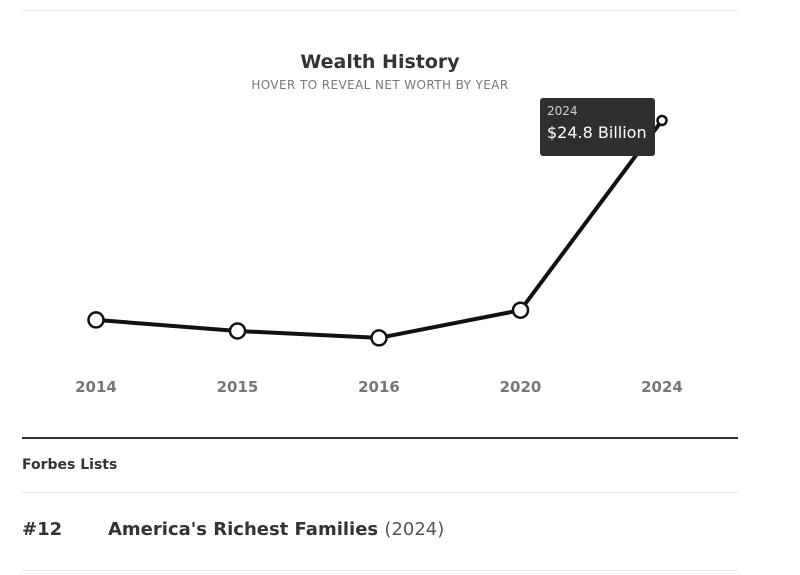 The image size is (800, 575). What do you see at coordinates (380, 492) in the screenshot?
I see `list-divider-top` at bounding box center [380, 492].